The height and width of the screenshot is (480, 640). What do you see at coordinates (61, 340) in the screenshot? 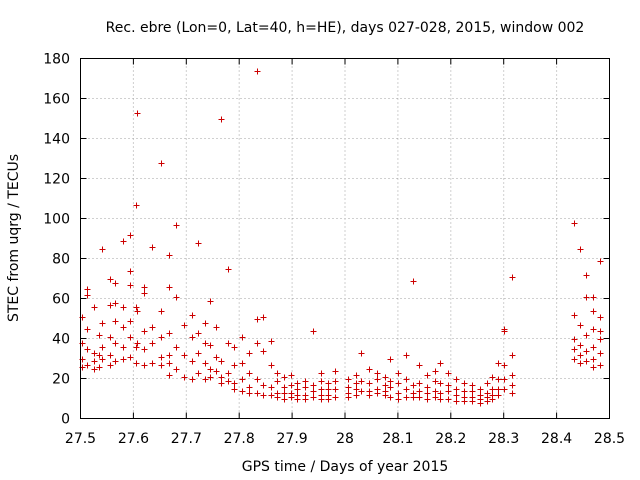
I see `y-tick-label: 40` at bounding box center [61, 340].